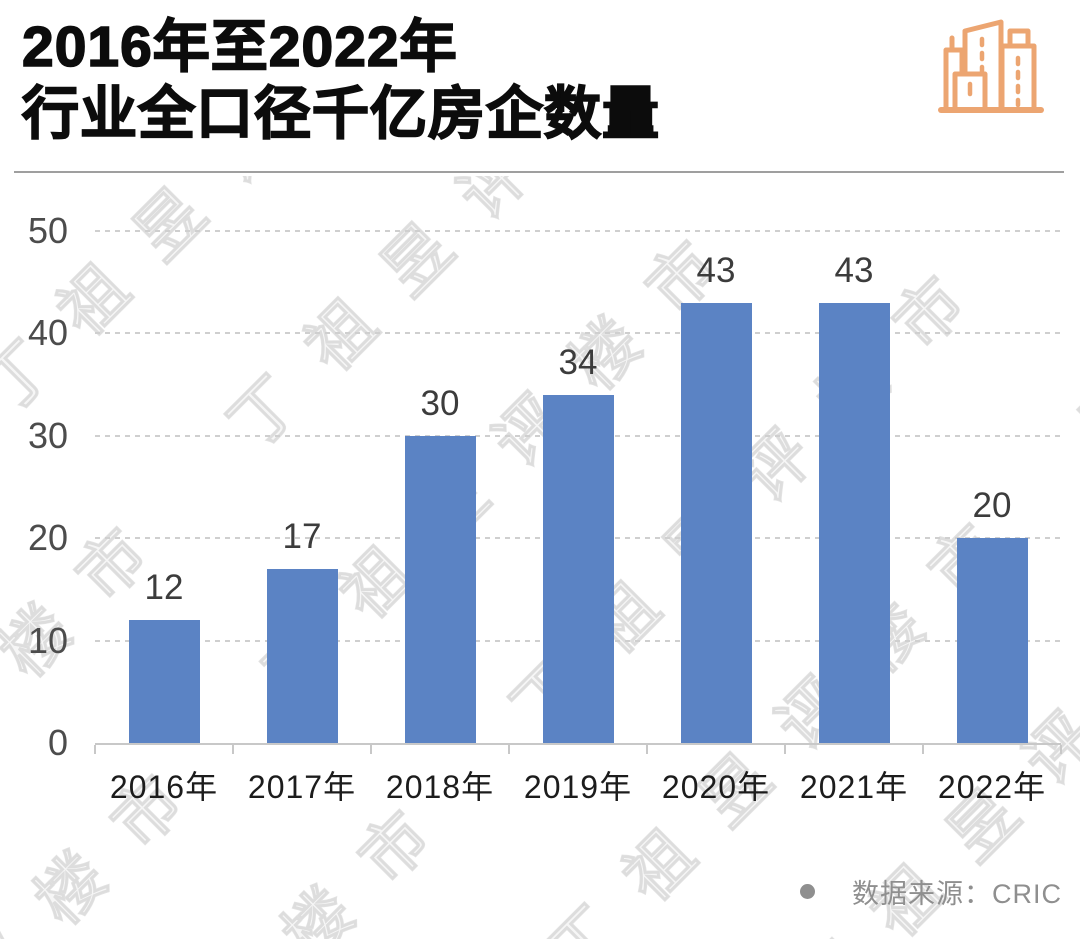 Image resolution: width=1080 pixels, height=939 pixels. Describe the element at coordinates (440, 787) in the screenshot. I see `x-axis-label: 2018年` at that location.